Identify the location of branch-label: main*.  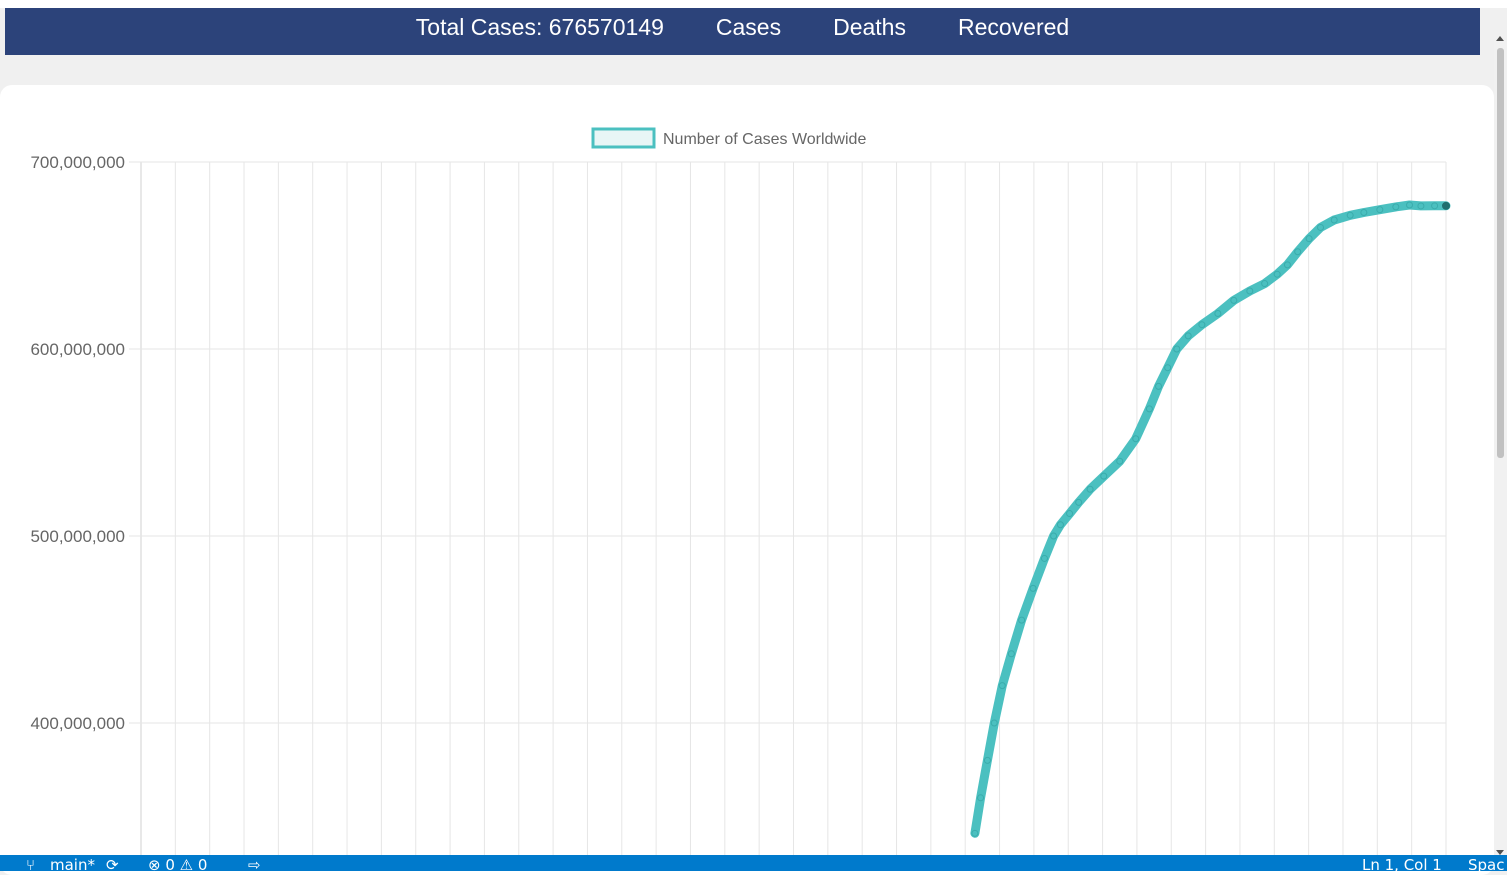
(72, 863).